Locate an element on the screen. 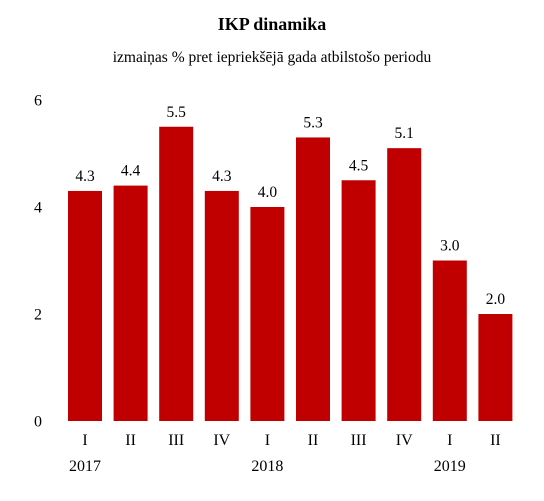 This screenshot has width=544, height=501. data-label: 4.4 is located at coordinates (131, 171).